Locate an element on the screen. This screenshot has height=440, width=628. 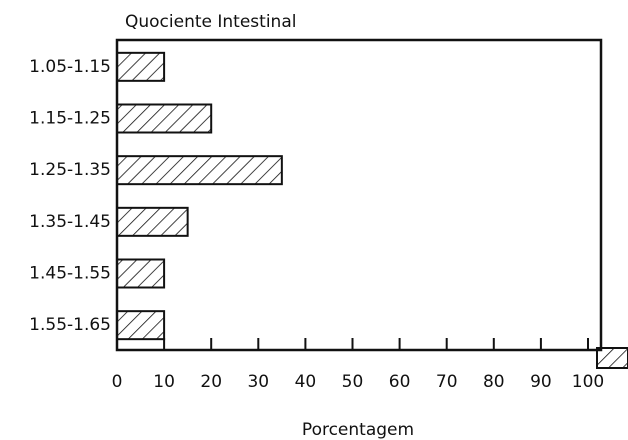
x-tick-label: 70 is located at coordinates (447, 382).